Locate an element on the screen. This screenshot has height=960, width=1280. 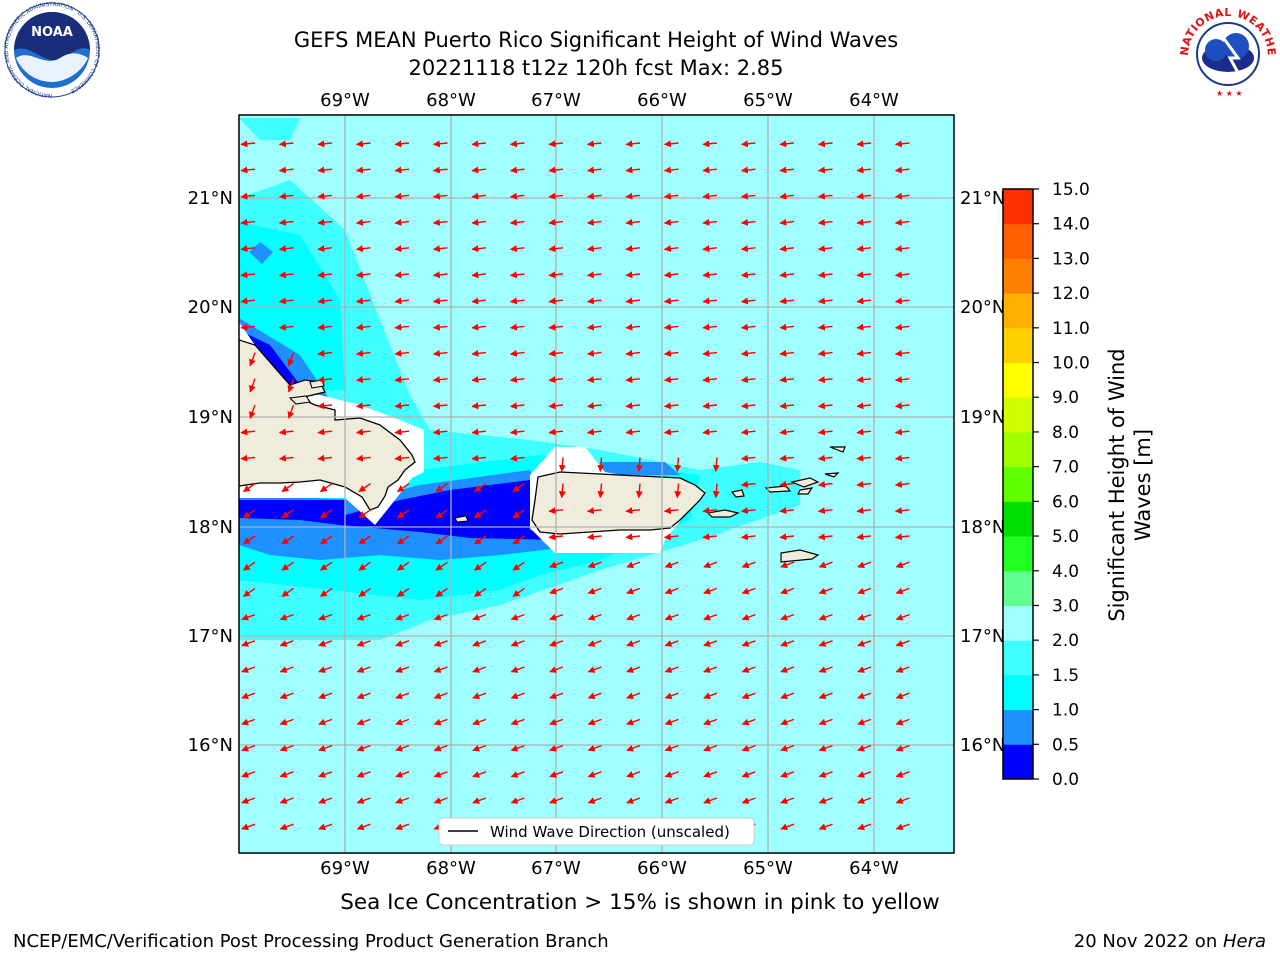
lon-tick-top-0: 69°W is located at coordinates (345, 100).